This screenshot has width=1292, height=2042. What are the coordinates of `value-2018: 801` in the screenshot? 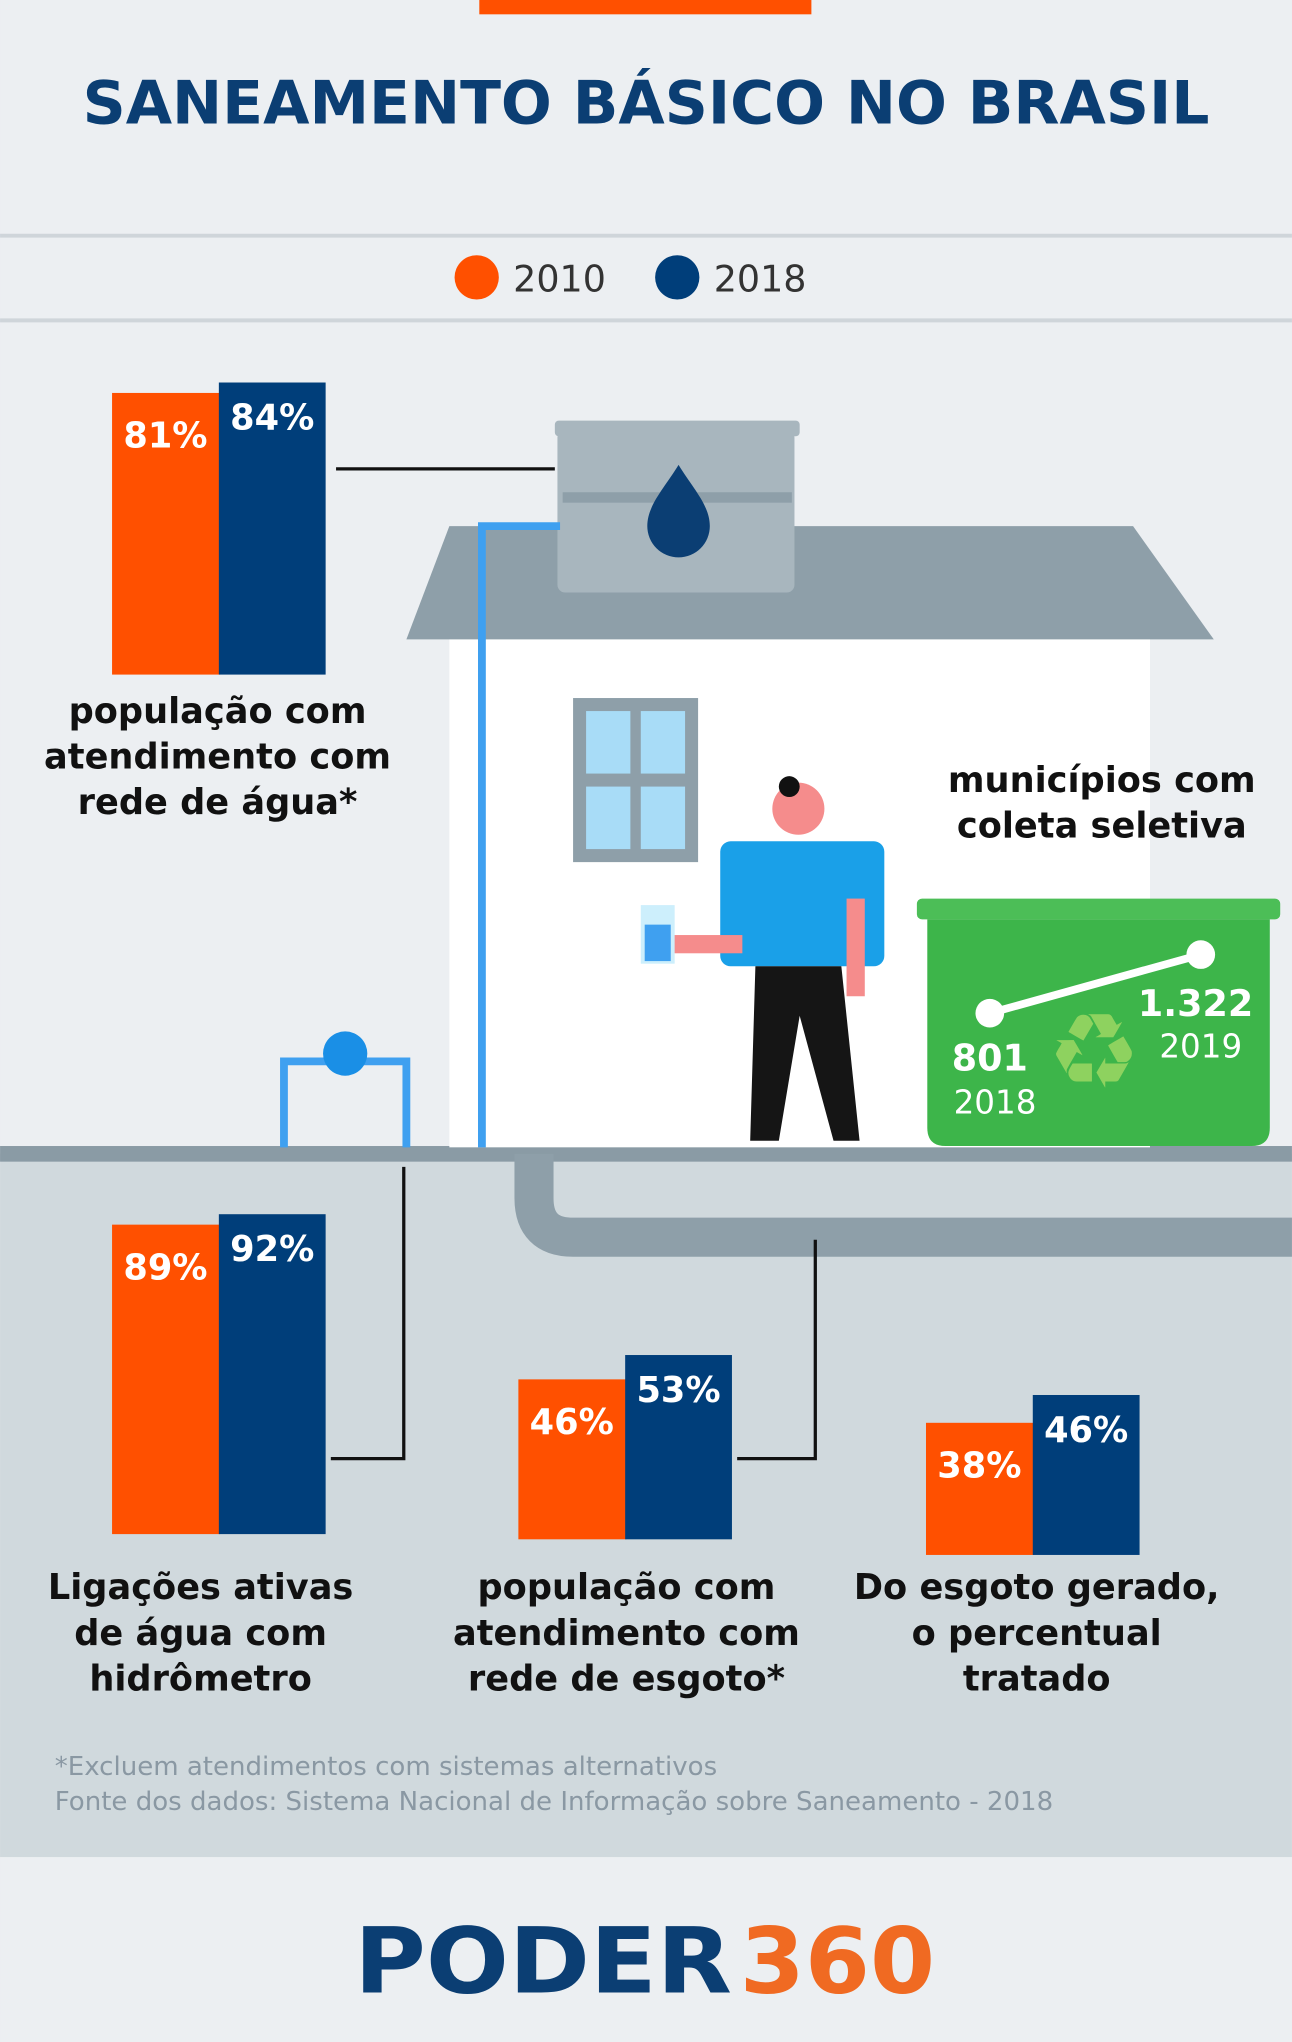 It's located at (990, 1057).